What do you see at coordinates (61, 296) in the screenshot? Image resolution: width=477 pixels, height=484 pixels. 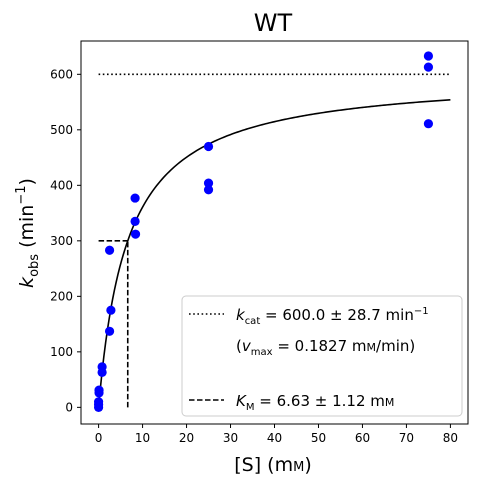 I see `y-tick-label: 200` at bounding box center [61, 296].